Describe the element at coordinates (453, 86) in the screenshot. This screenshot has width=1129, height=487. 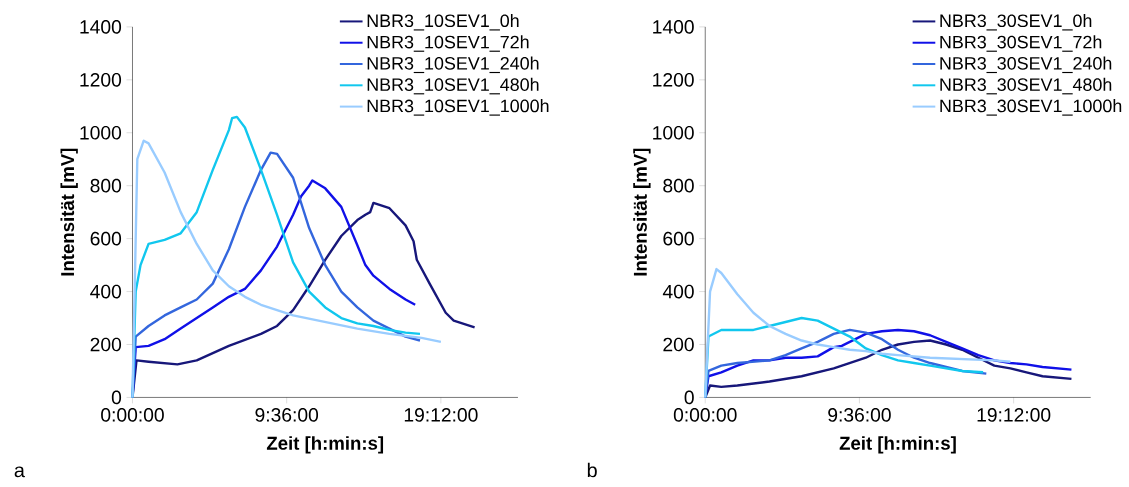
I see `legend-label: NBR3_10SEV1_480h` at that location.